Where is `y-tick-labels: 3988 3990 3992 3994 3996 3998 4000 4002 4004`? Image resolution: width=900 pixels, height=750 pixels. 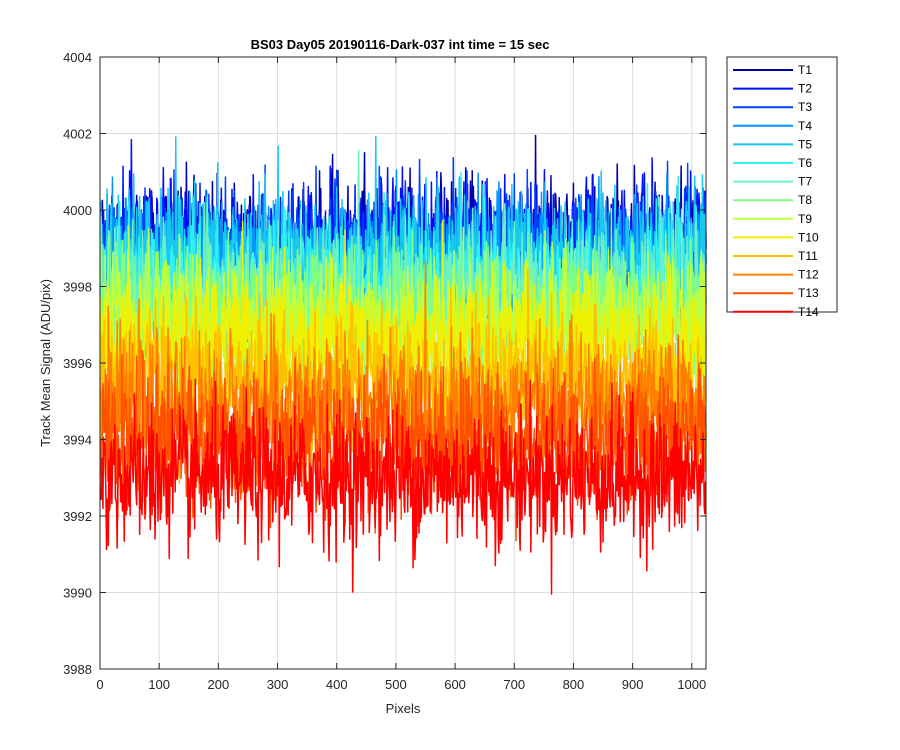
y-tick-labels: 3988 3990 3992 3994 3996 3998 4000 4002 4004 is located at coordinates (77, 363).